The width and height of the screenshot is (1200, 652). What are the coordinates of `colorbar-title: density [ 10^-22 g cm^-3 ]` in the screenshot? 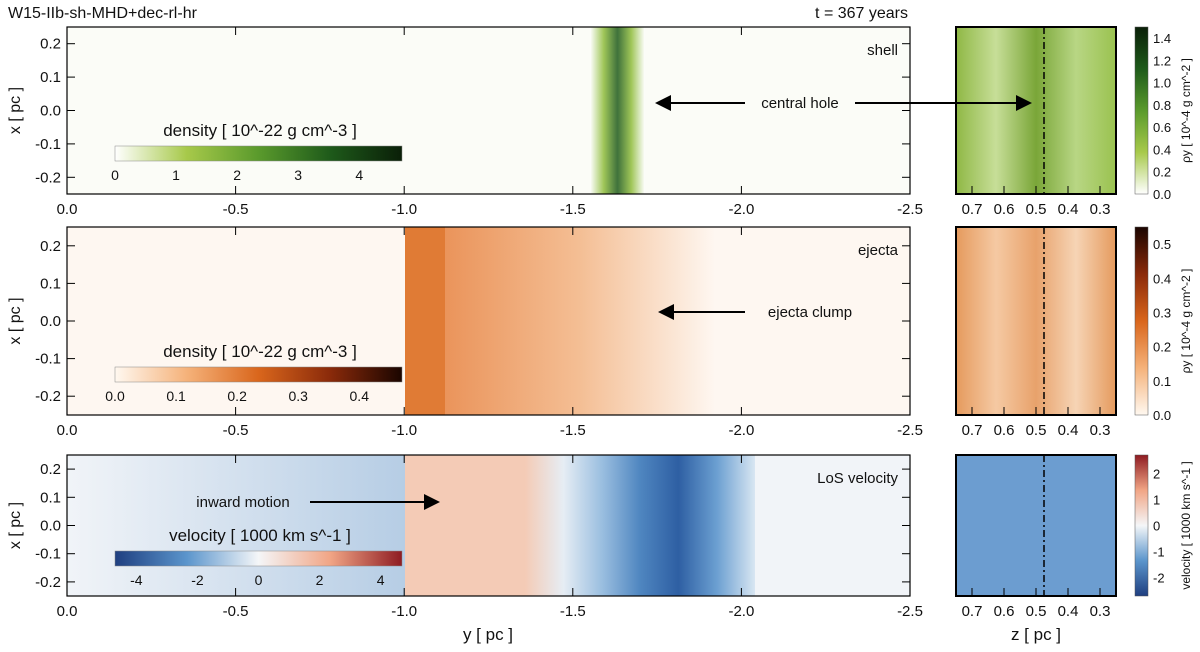 It's located at (260, 351).